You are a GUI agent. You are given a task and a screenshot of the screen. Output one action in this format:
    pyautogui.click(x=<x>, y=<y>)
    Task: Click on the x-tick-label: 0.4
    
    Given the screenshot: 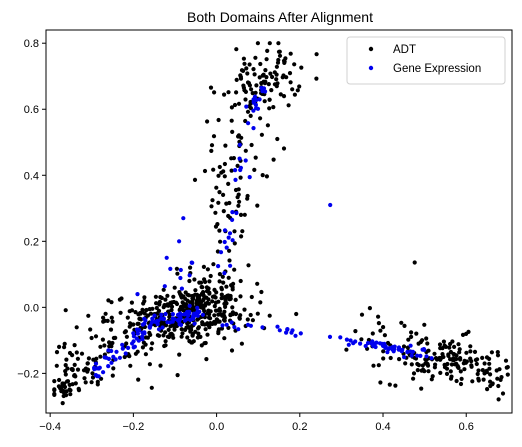 What is the action you would take?
    pyautogui.click(x=382, y=427)
    